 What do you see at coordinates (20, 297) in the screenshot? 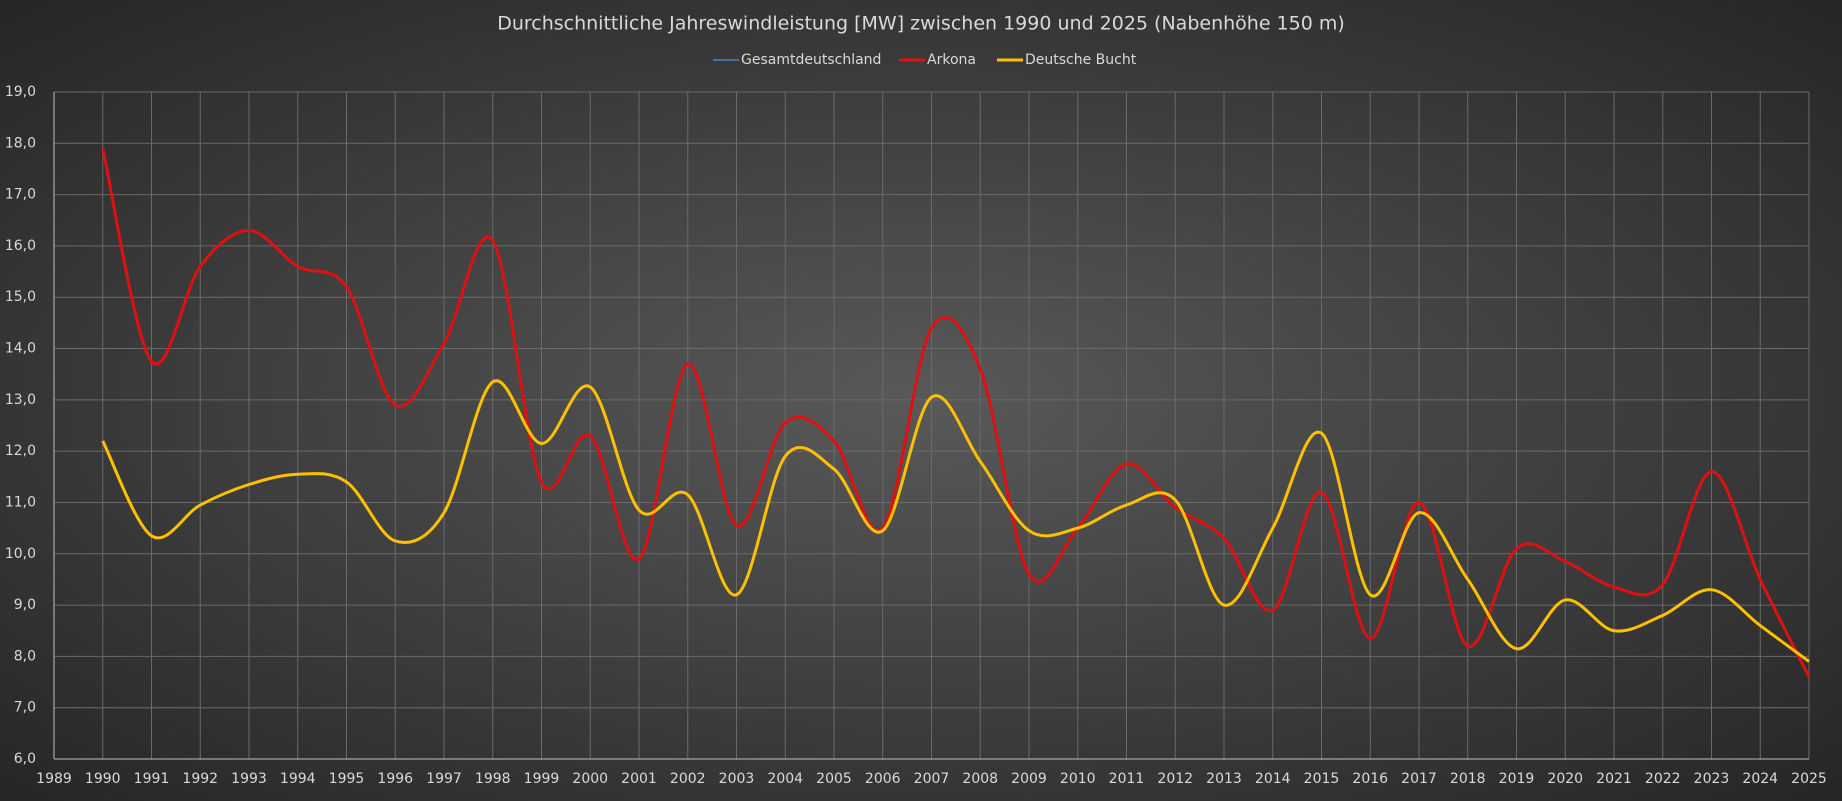
I see `y-tick-label: 15,0` at bounding box center [20, 297].